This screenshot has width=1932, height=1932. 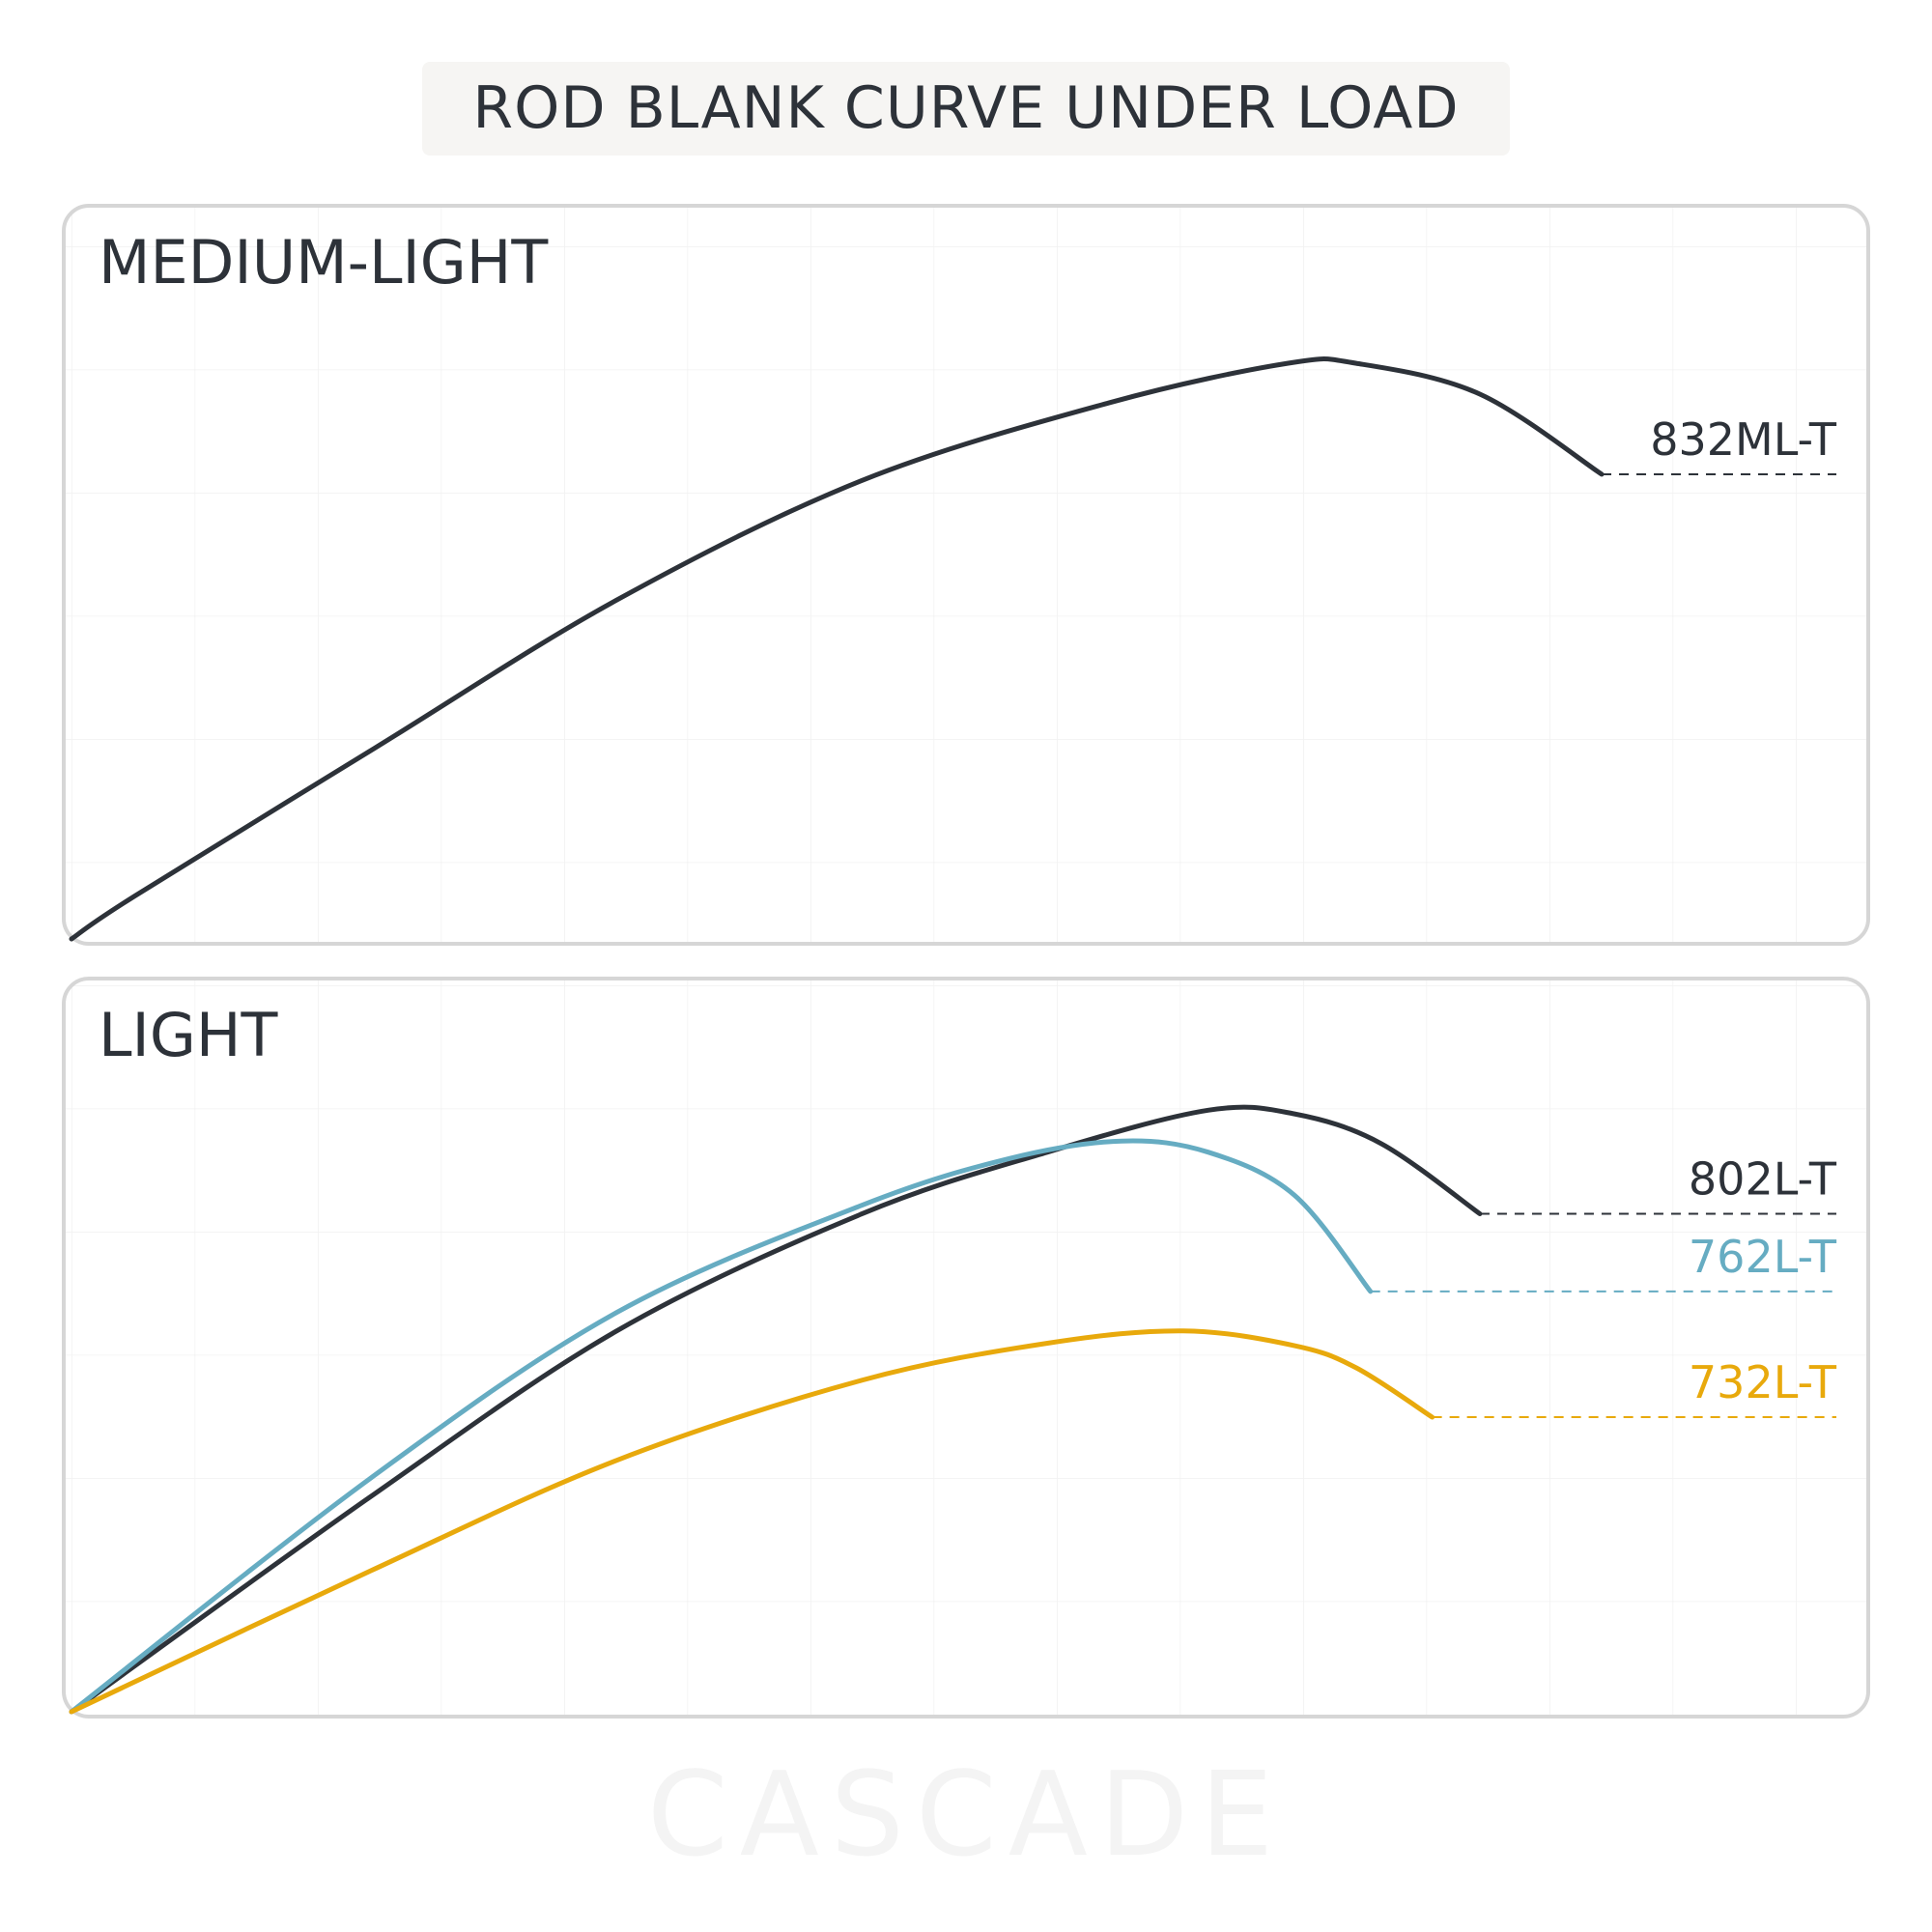 What do you see at coordinates (1763, 1178) in the screenshot?
I see `series-label: 802L-T` at bounding box center [1763, 1178].